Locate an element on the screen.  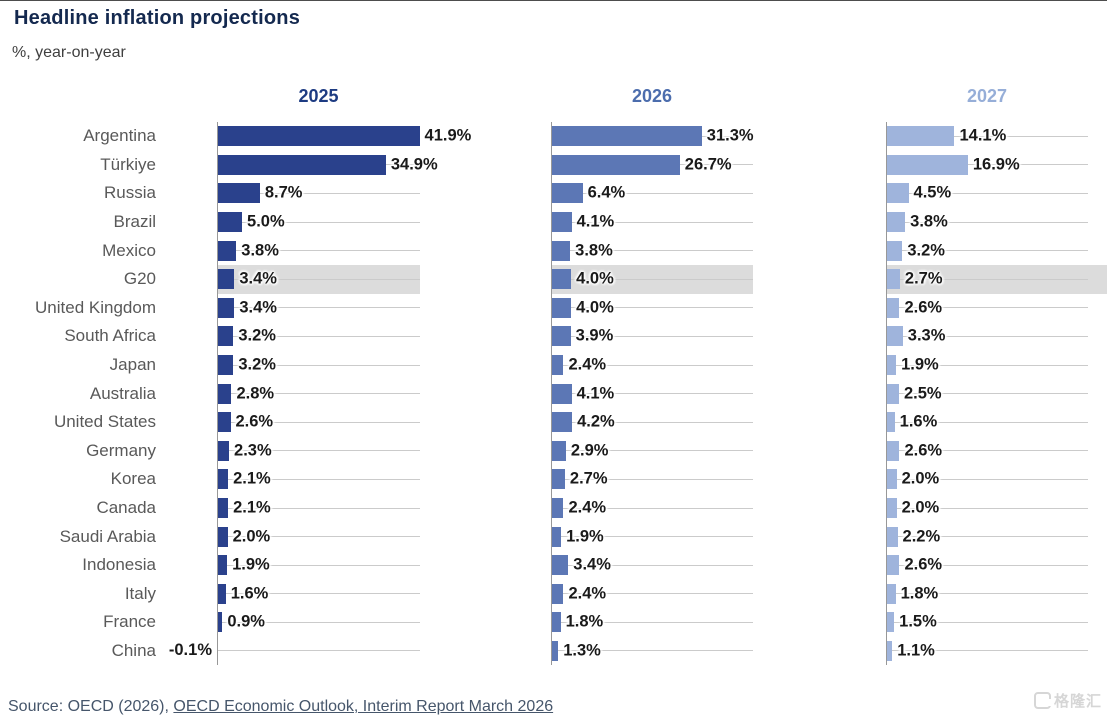
value-label: 4.0% is located at coordinates (595, 307).